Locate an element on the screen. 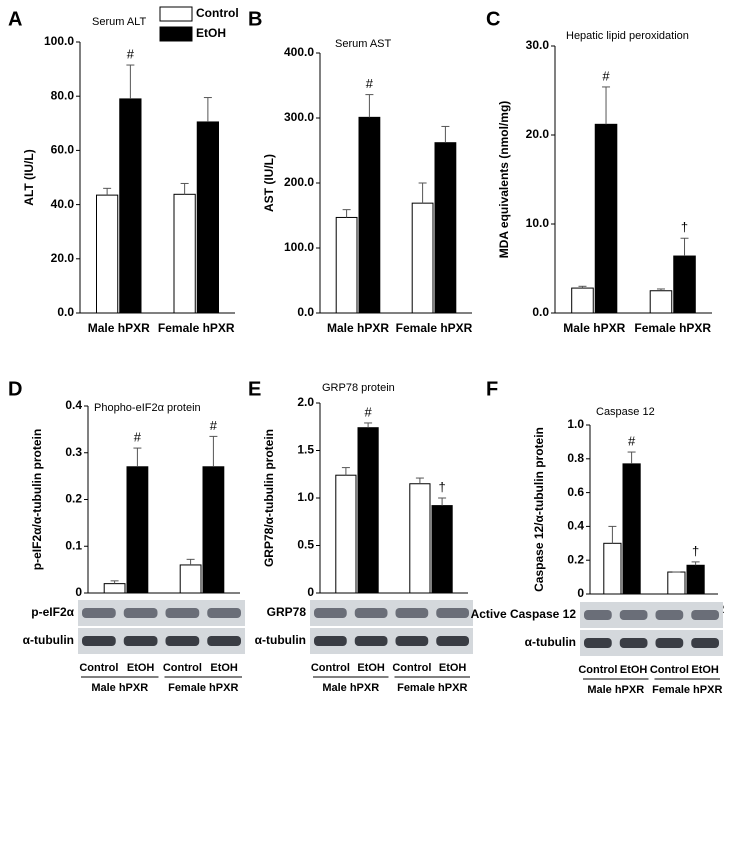 The width and height of the screenshot is (733, 844). y-tick-label: 1.0 is located at coordinates (305, 497).